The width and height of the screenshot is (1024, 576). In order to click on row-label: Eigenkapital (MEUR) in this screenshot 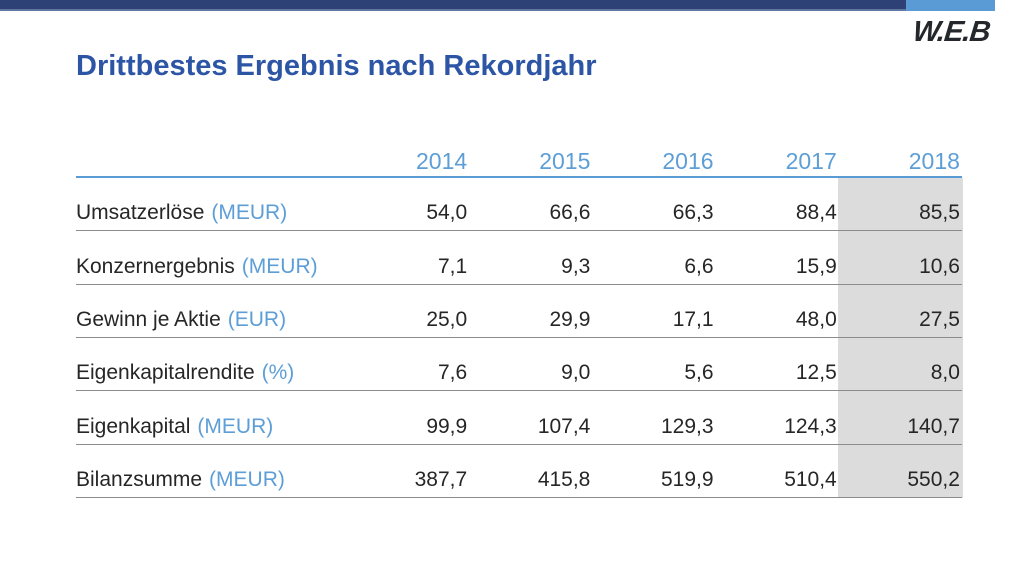, I will do `click(211, 430)`.